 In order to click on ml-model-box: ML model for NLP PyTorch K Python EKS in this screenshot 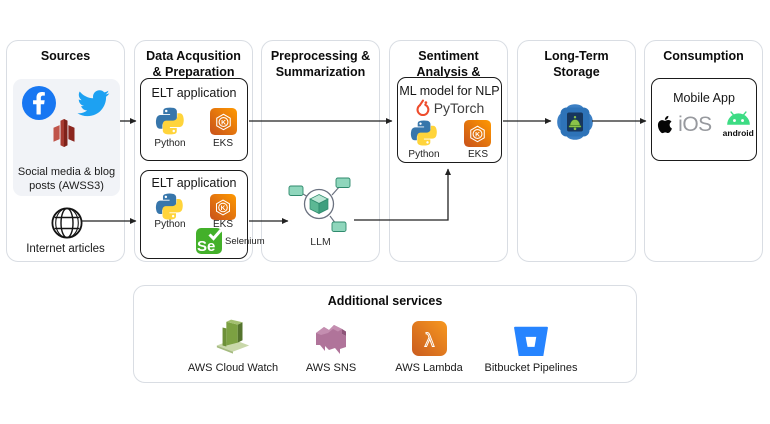, I will do `click(449, 120)`.